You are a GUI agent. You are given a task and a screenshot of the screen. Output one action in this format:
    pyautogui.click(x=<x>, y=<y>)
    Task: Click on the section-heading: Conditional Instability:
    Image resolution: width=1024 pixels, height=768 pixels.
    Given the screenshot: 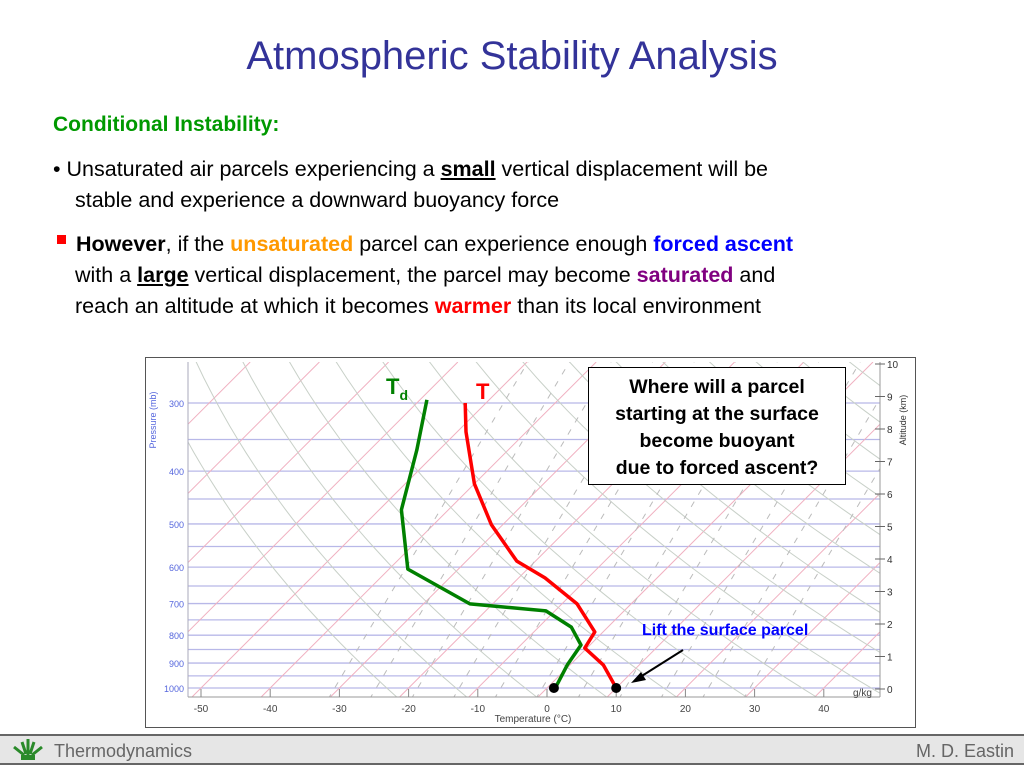 What is the action you would take?
    pyautogui.click(x=166, y=124)
    